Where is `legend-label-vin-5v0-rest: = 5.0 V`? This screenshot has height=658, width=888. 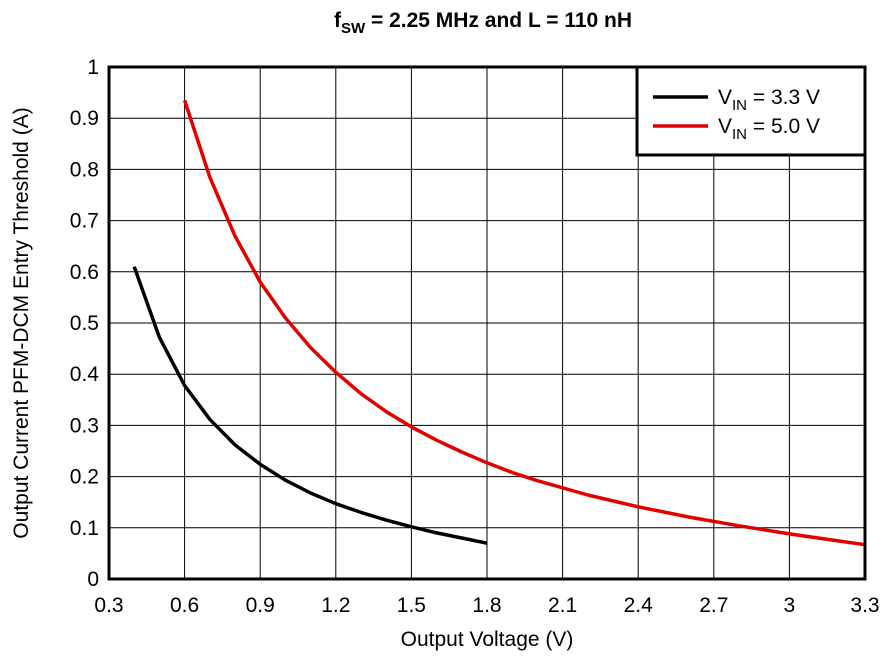 legend-label-vin-5v0-rest: = 5.0 V is located at coordinates (783, 126).